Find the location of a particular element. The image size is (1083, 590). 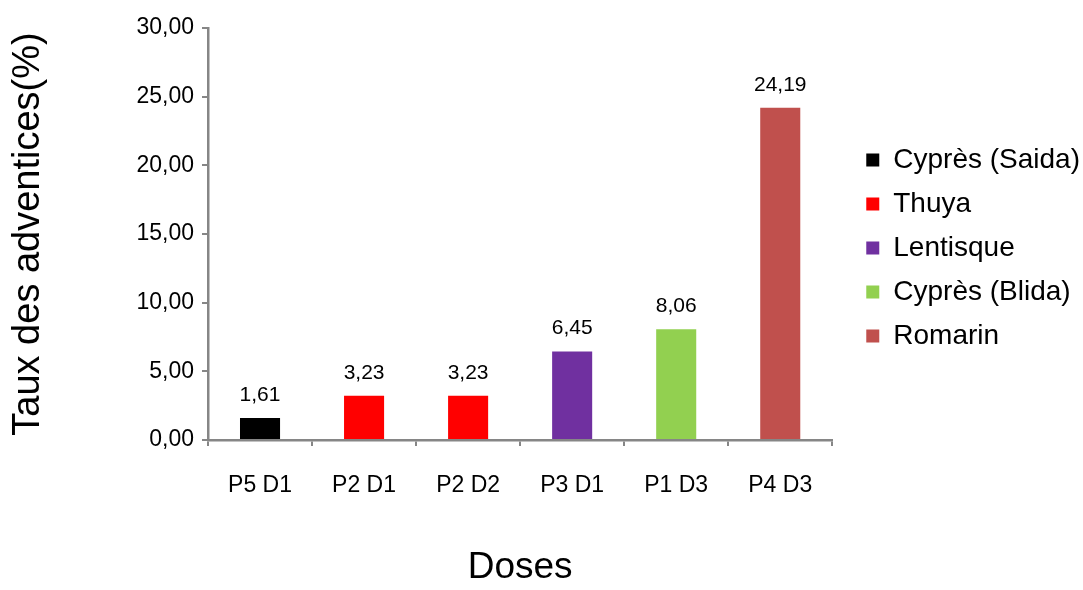

legend-label: Romarin is located at coordinates (946, 334).